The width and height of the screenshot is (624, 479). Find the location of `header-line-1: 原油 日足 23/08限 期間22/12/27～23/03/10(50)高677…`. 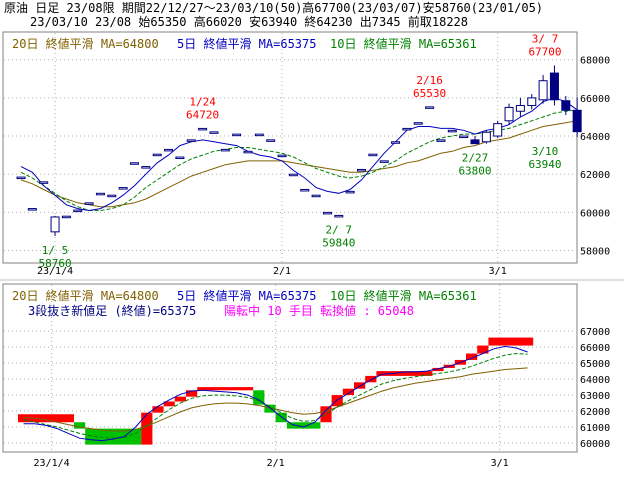

header-line-1: 原油 日足 23/08限 期間22/12/27～23/03/10(50)高677… is located at coordinates (273, 7).